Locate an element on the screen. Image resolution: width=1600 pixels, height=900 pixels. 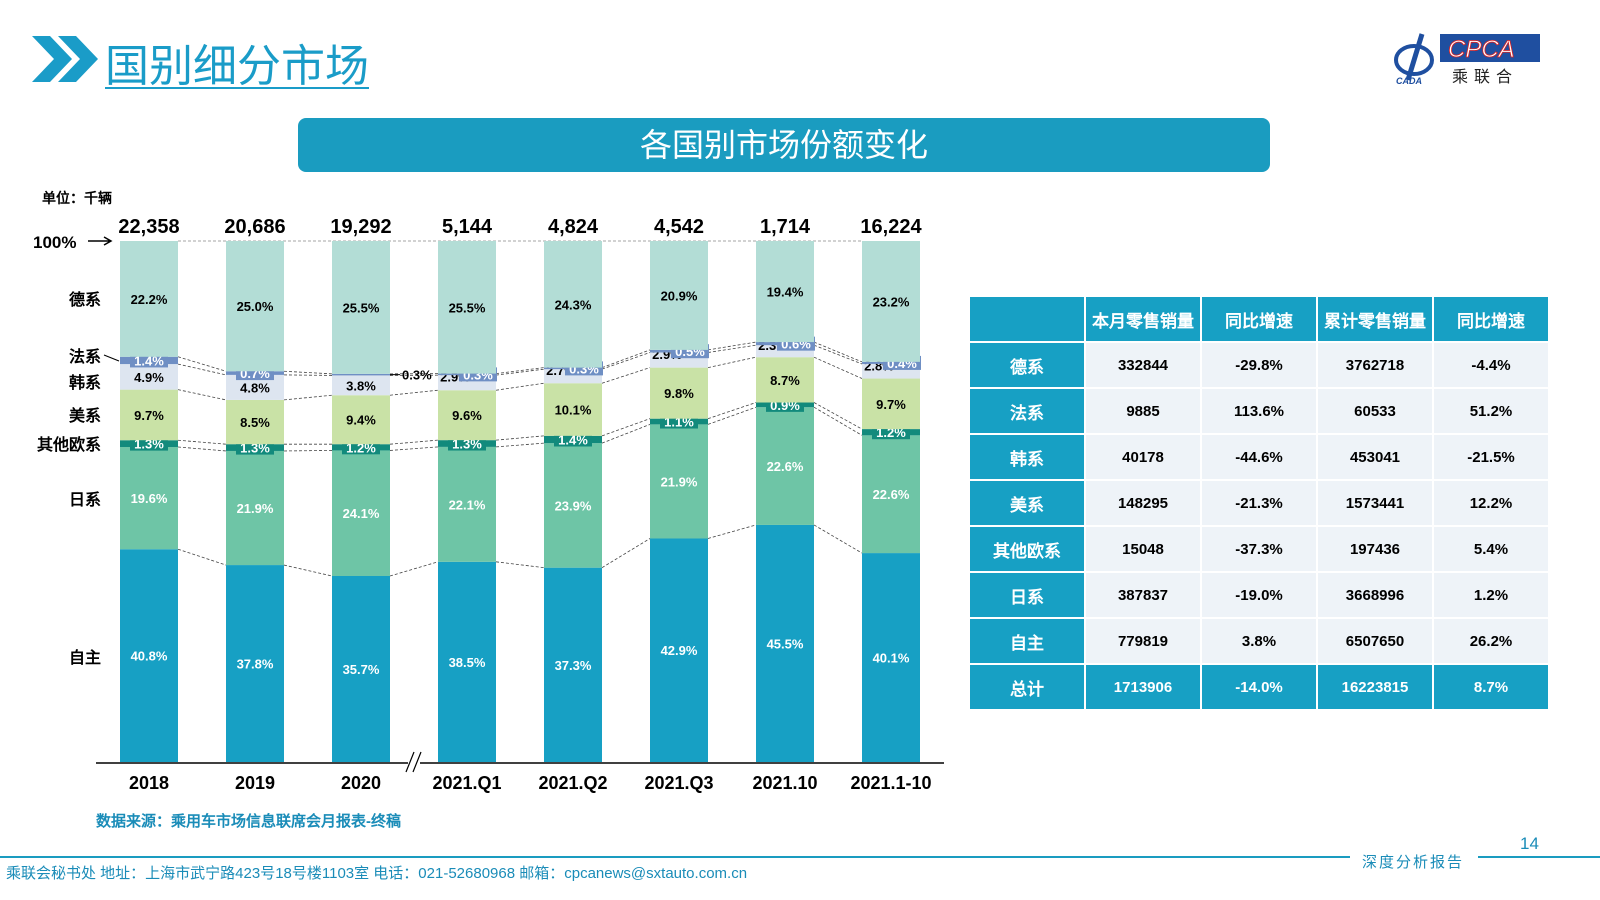
data-label: 24.3% is located at coordinates (573, 304).